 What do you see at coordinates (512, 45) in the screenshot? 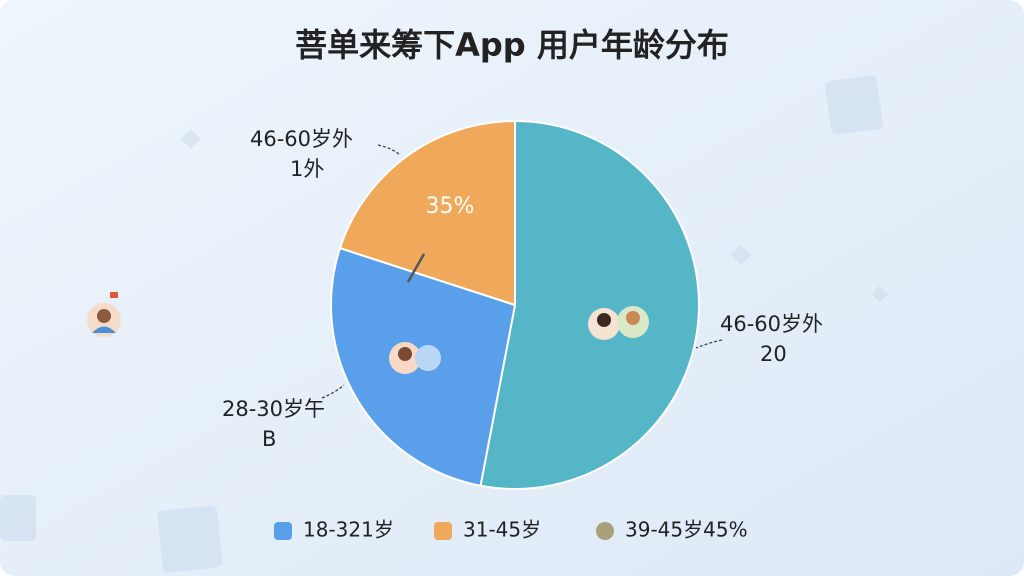
I see `chart-title: 菩单来筹下App 用户年龄分布` at bounding box center [512, 45].